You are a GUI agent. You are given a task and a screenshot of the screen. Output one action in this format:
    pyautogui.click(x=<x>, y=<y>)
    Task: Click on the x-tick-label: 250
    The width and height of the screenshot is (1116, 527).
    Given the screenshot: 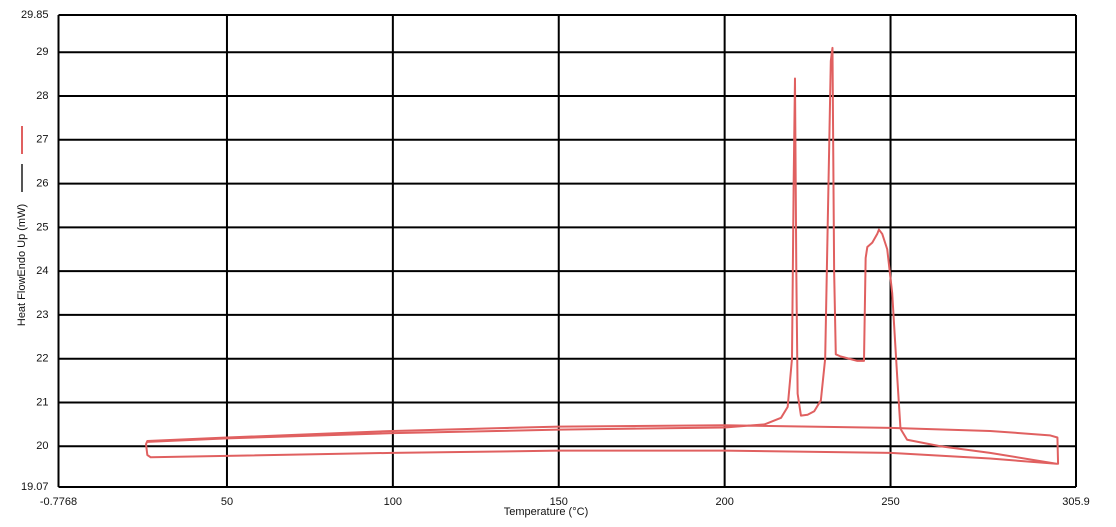 What is the action you would take?
    pyautogui.click(x=890, y=502)
    